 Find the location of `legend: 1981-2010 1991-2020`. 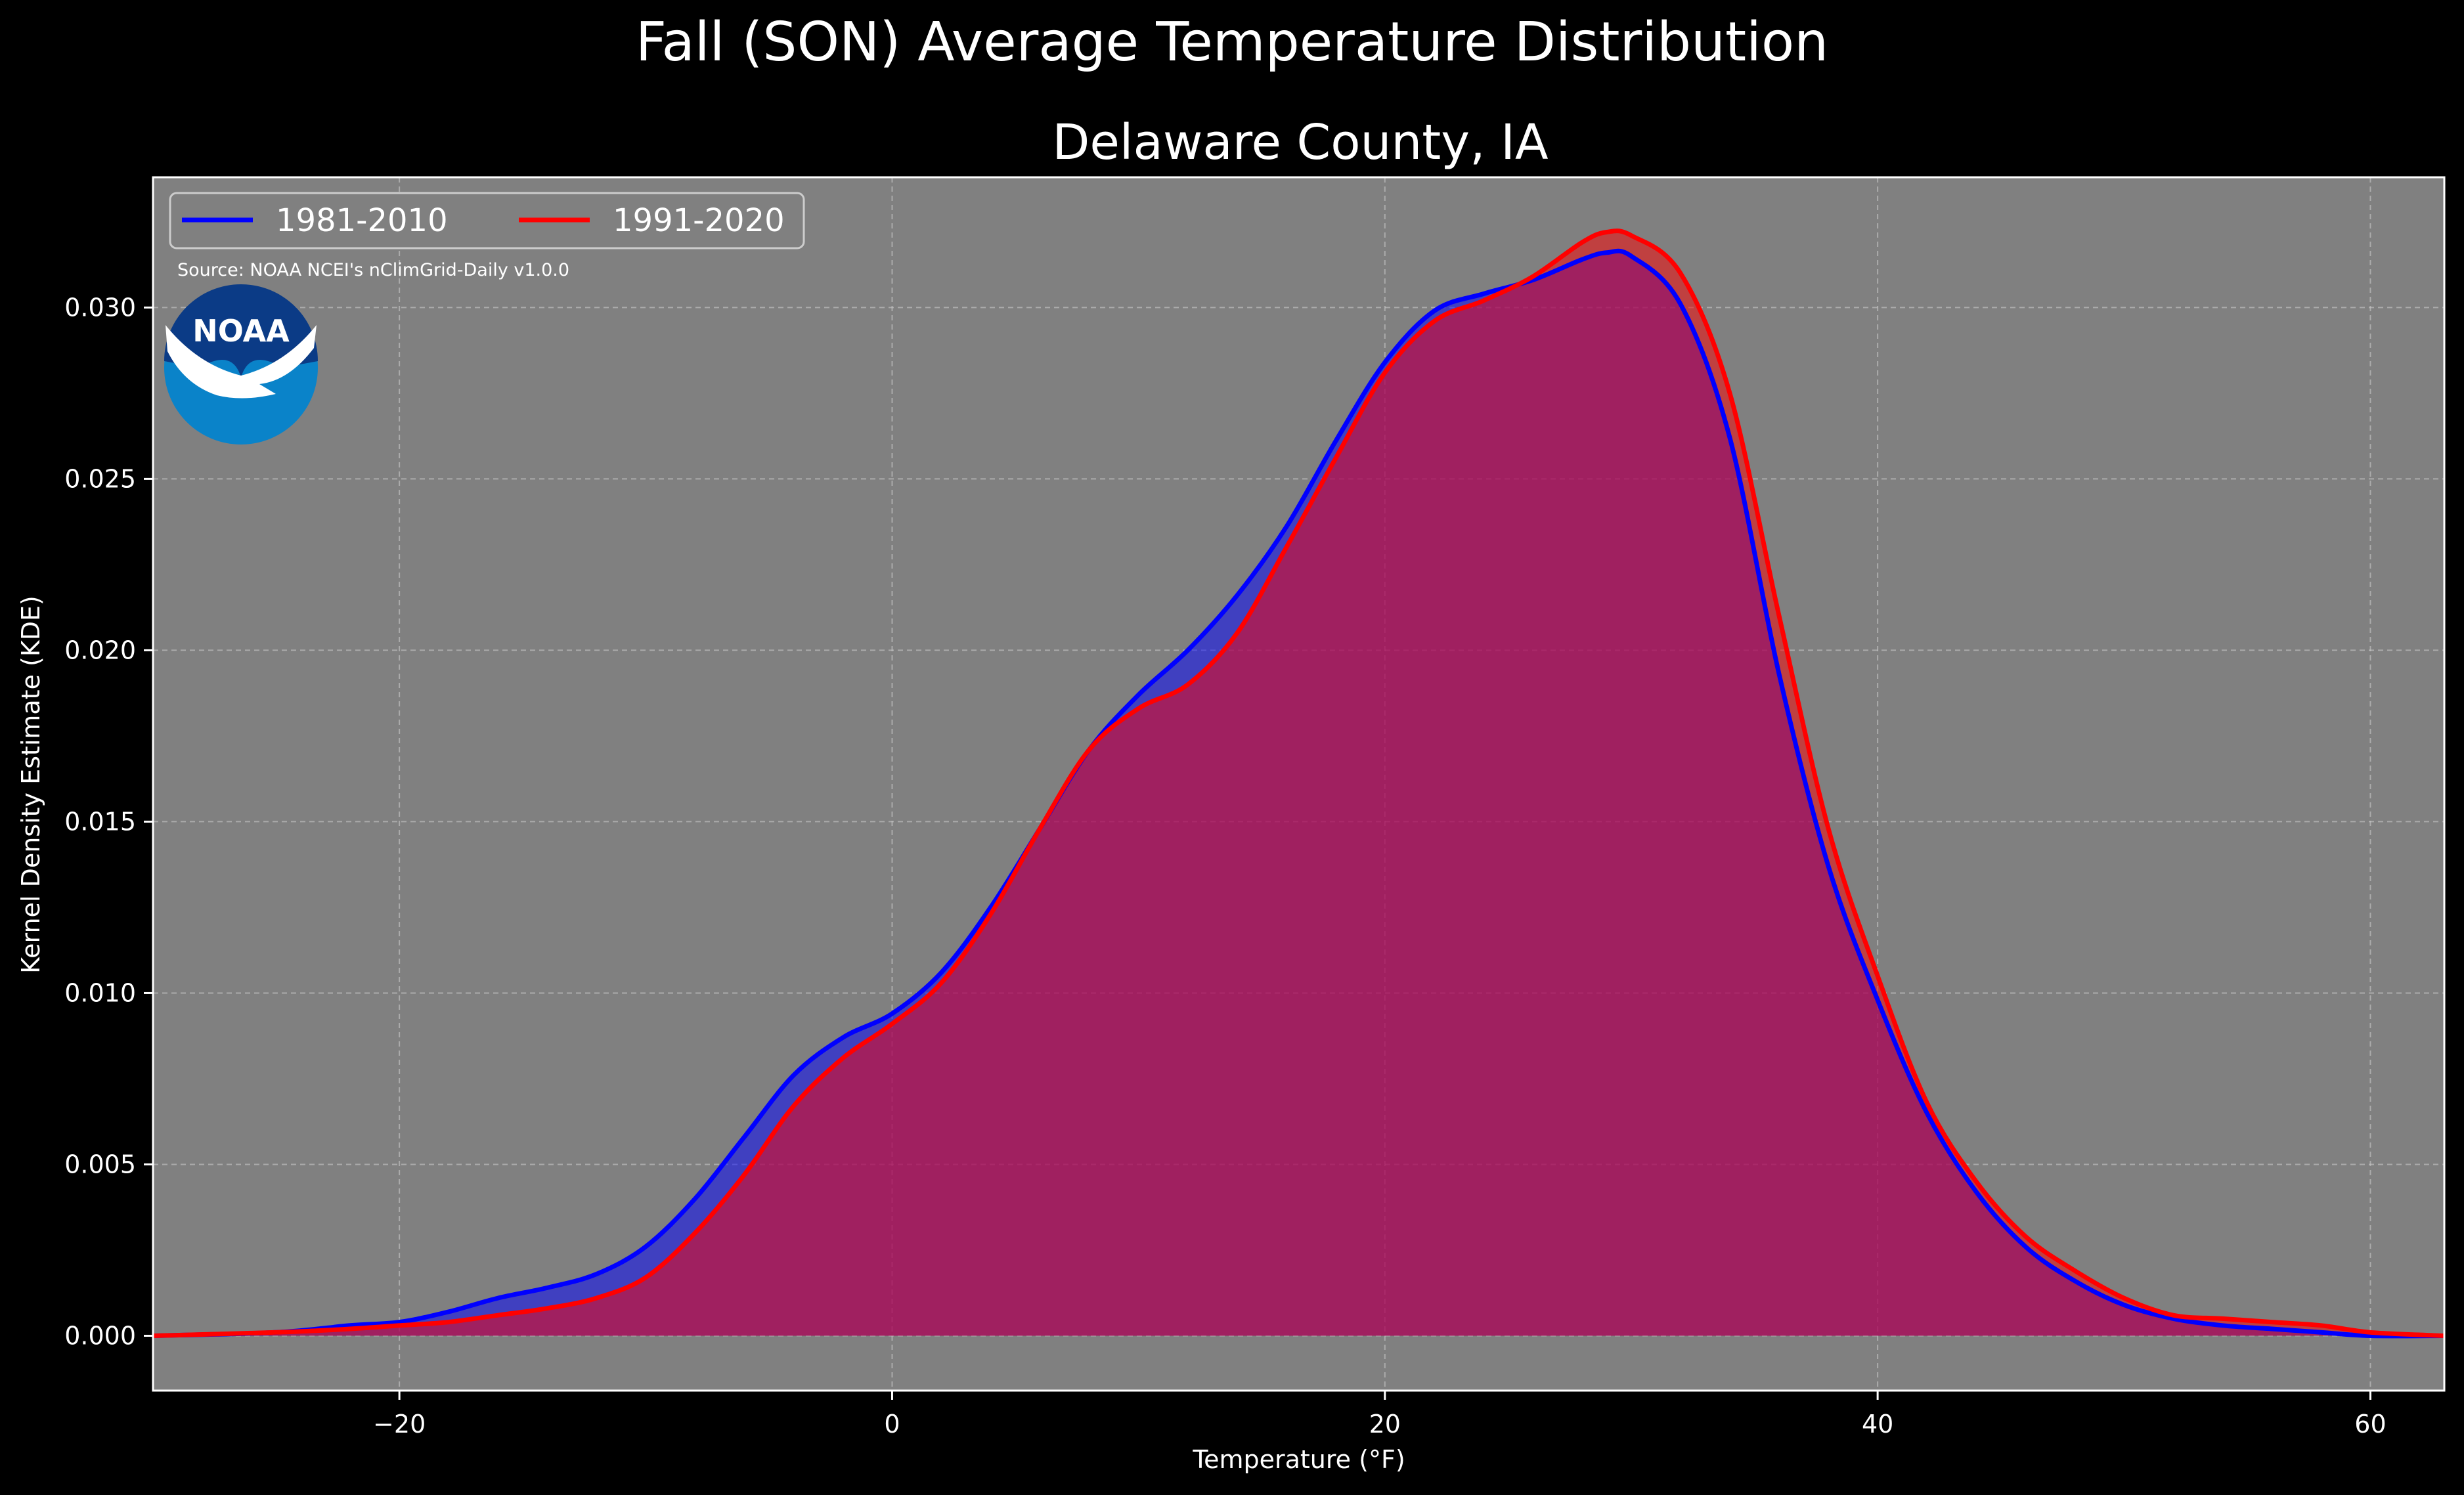

legend: 1981-2010 1991-2020 is located at coordinates (487, 220).